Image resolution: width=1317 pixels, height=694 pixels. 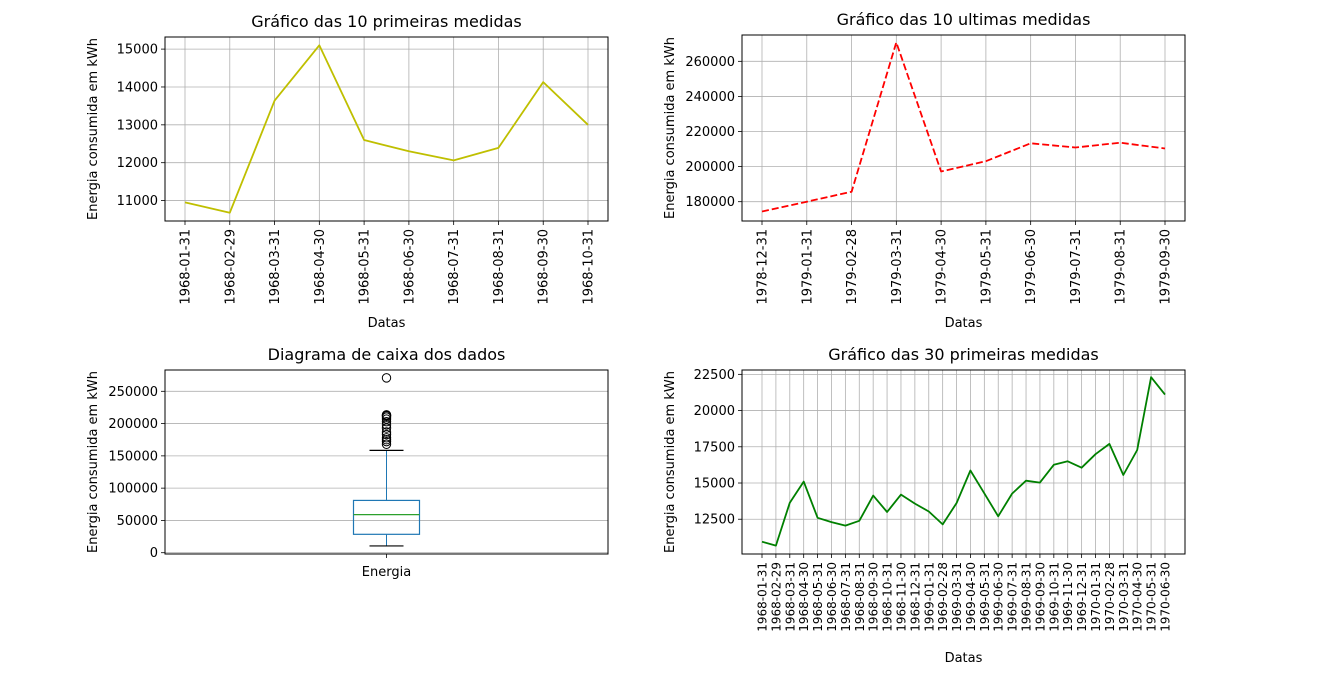 What do you see at coordinates (1040, 597) in the screenshot?
I see `x-tick-label: 1969-09-30` at bounding box center [1040, 597].